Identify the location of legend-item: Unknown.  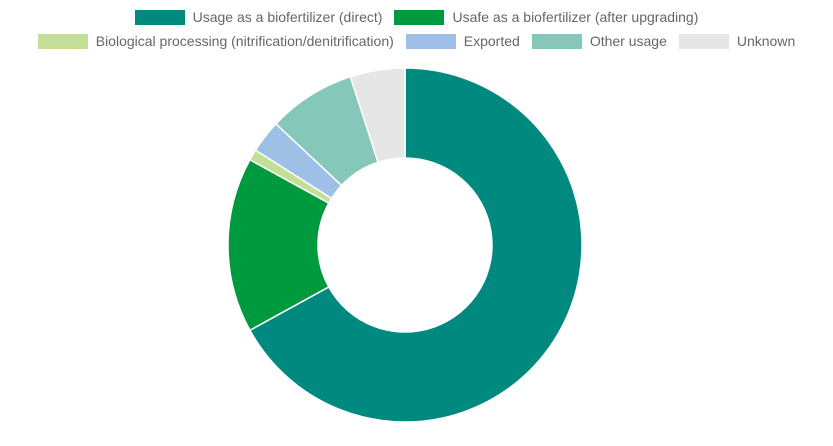
(737, 41).